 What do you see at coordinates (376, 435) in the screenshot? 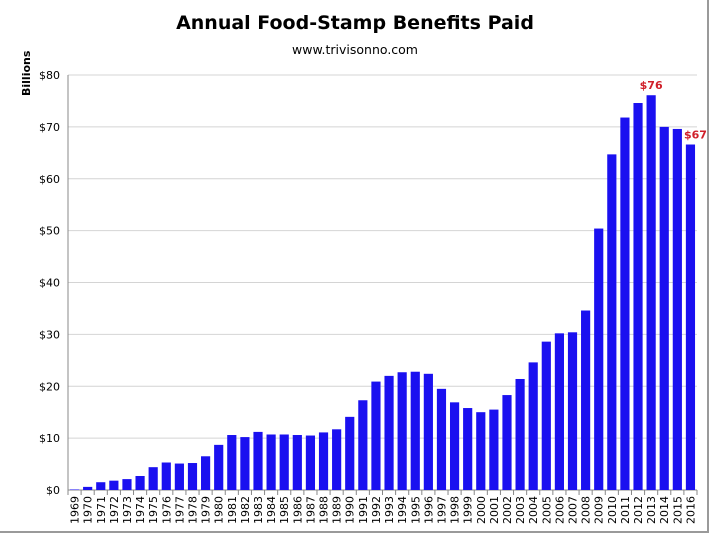
I see `bar-1992` at bounding box center [376, 435].